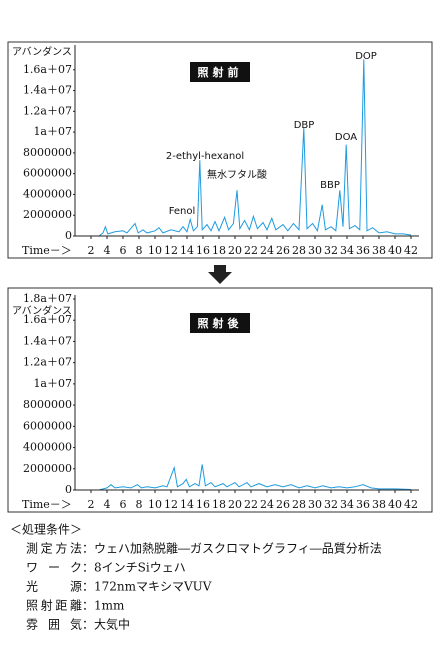 This screenshot has height=654, width=442. I want to click on peak-annotation: Fenol, so click(182, 211).